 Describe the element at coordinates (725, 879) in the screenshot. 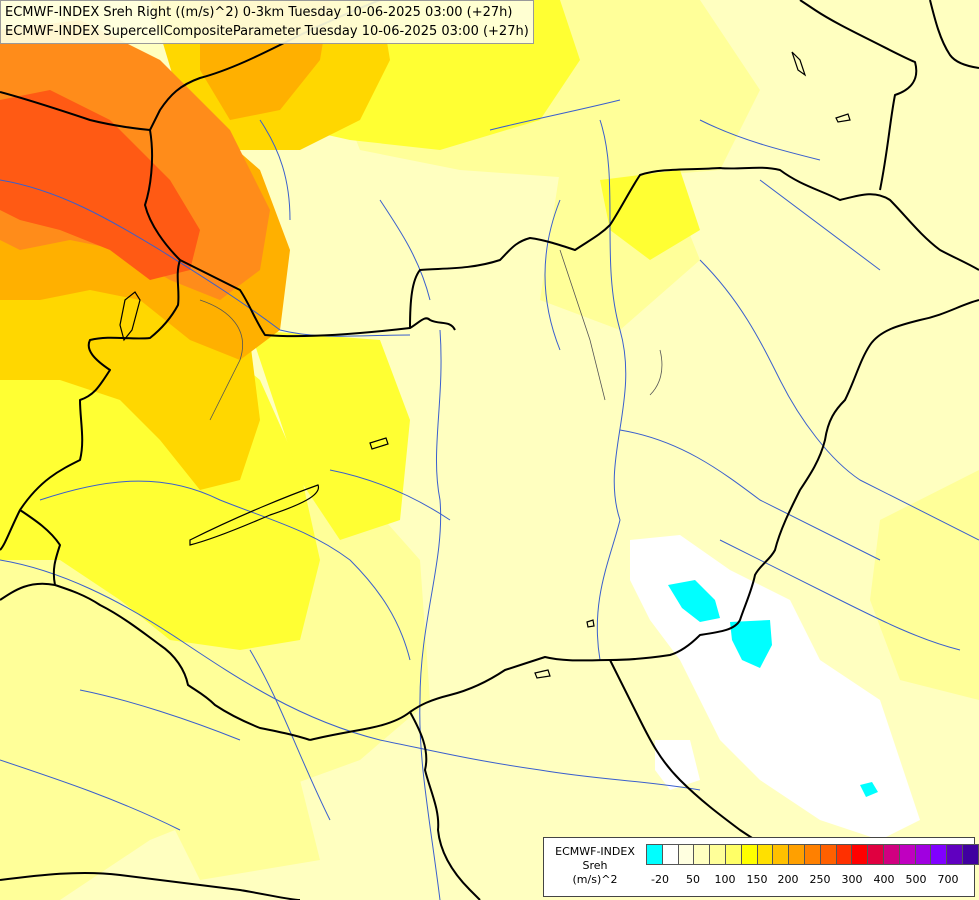

I see `legend-tick-label: 100` at that location.